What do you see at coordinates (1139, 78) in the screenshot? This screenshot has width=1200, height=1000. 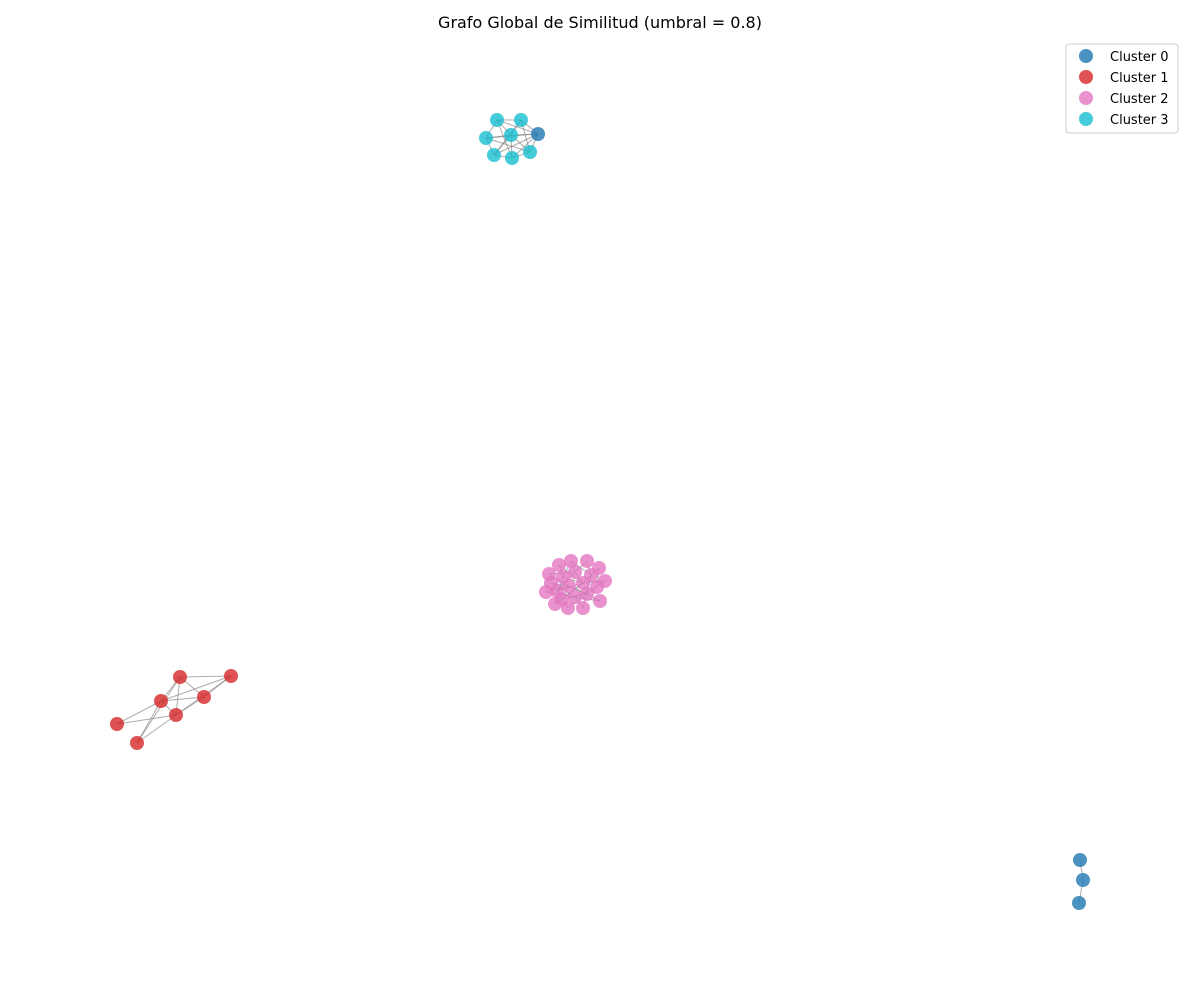 I see `legend-label-cluster-1: Cluster 1` at bounding box center [1139, 78].